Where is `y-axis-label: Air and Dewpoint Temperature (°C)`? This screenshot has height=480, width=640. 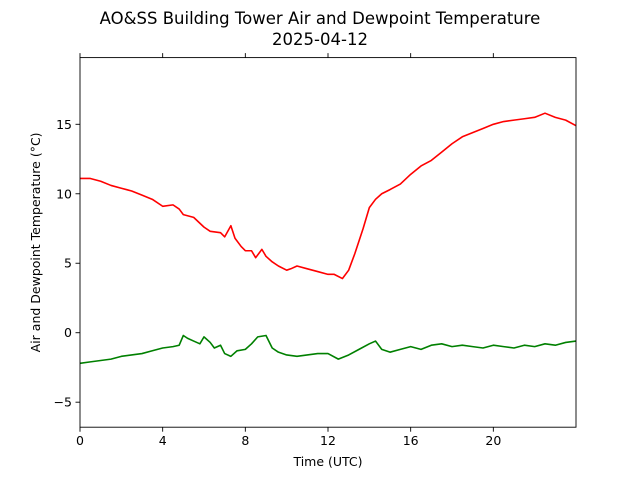 y-axis-label: Air and Dewpoint Temperature (°C) is located at coordinates (35, 242).